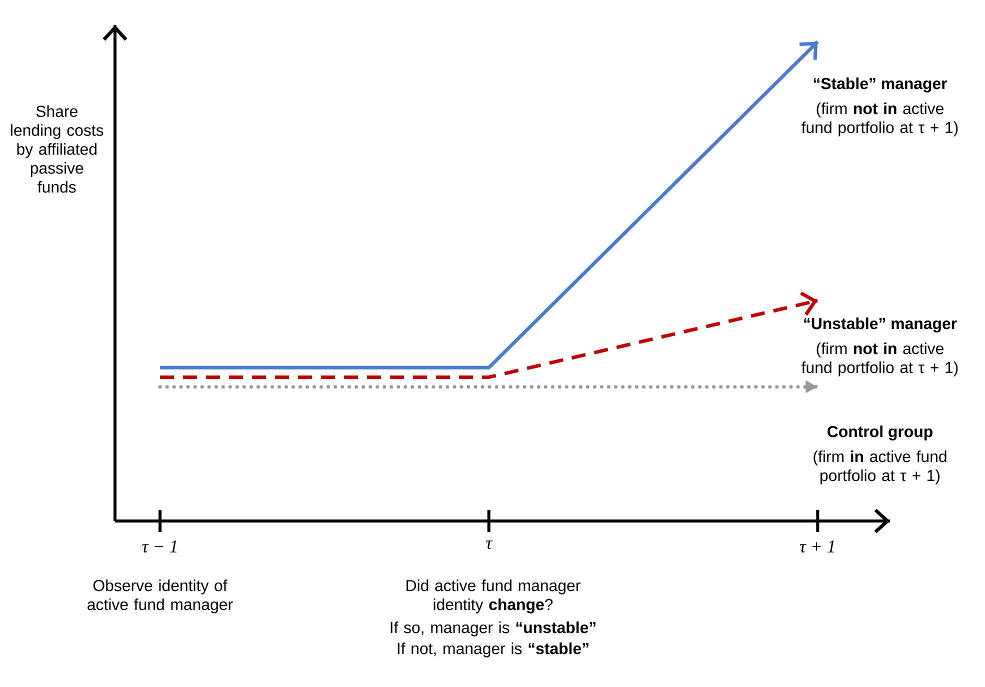 The height and width of the screenshot is (687, 985). What do you see at coordinates (493, 597) in the screenshot?
I see `text: Did active fund manager identity change?` at bounding box center [493, 597].